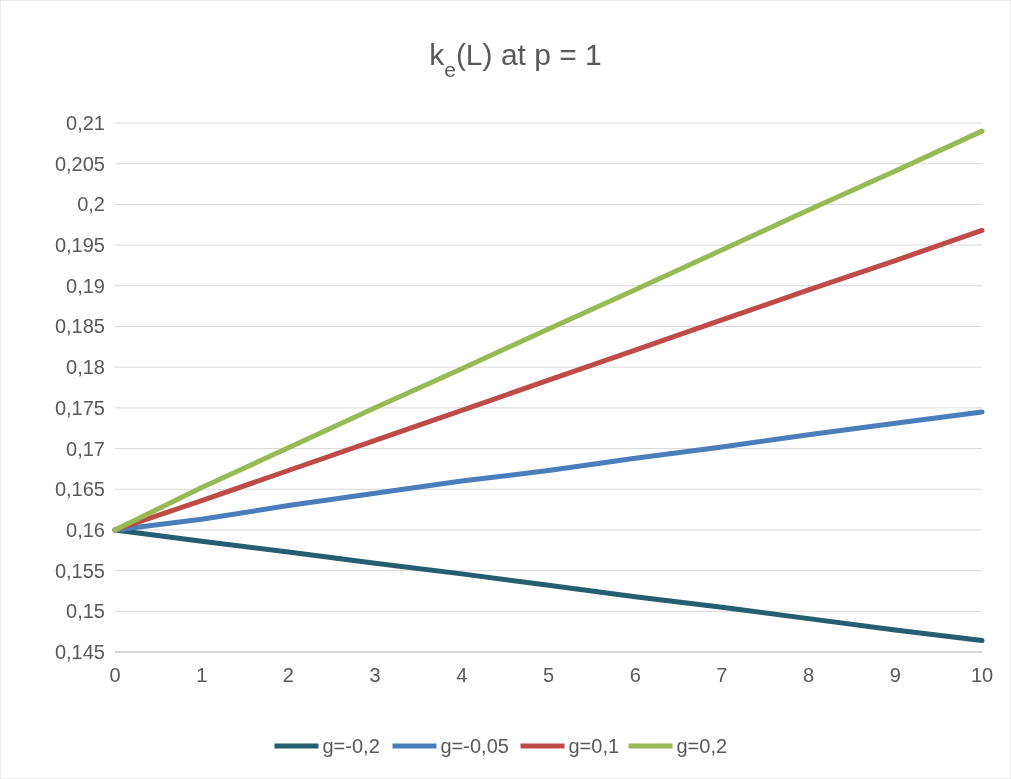  I want to click on y-tick-label: 0,16, so click(85, 529).